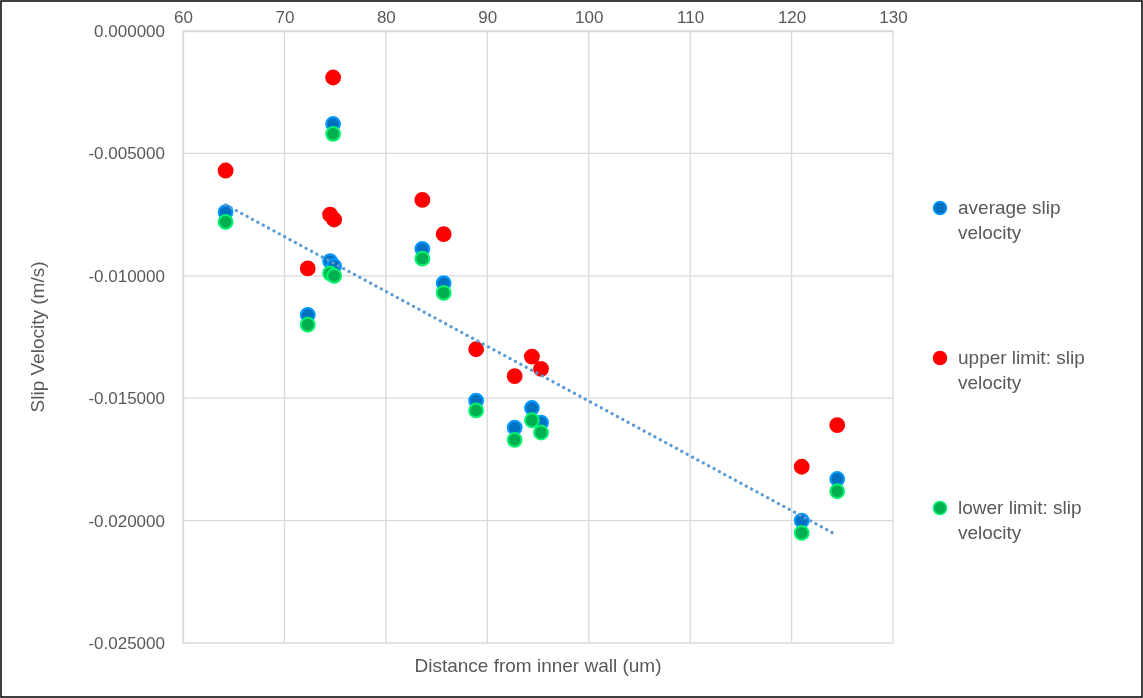 The height and width of the screenshot is (698, 1143). Describe the element at coordinates (126, 276) in the screenshot. I see `y-tick-label: -0.010000` at that location.